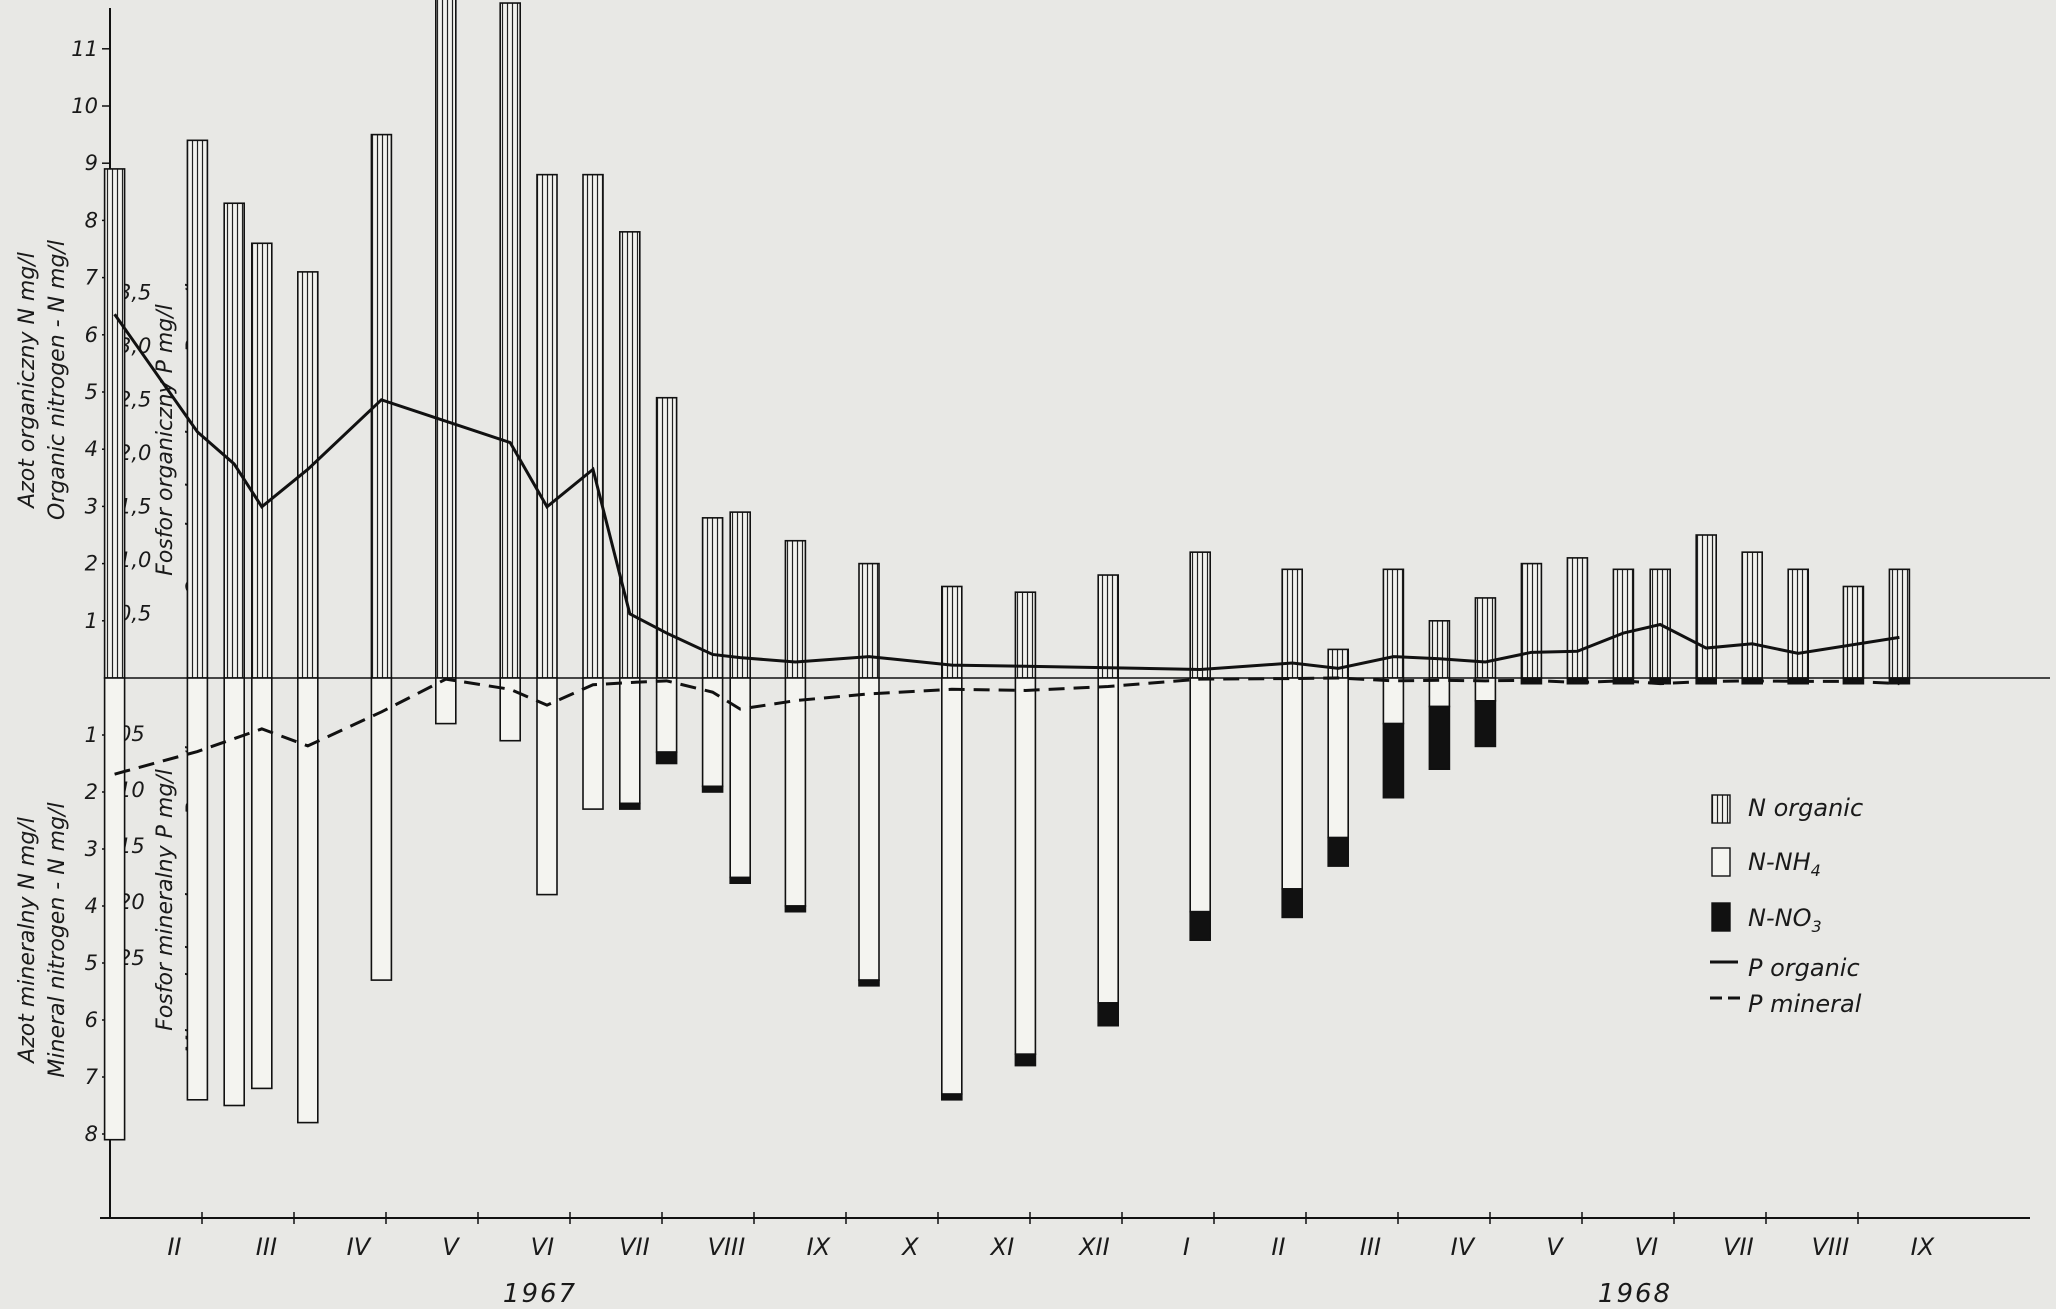 This screenshot has width=2056, height=1309. What do you see at coordinates (57, 380) in the screenshot?
I see `y-axis-title-upper-nitrogen: Organic nitrogen - N mg/l` at bounding box center [57, 380].